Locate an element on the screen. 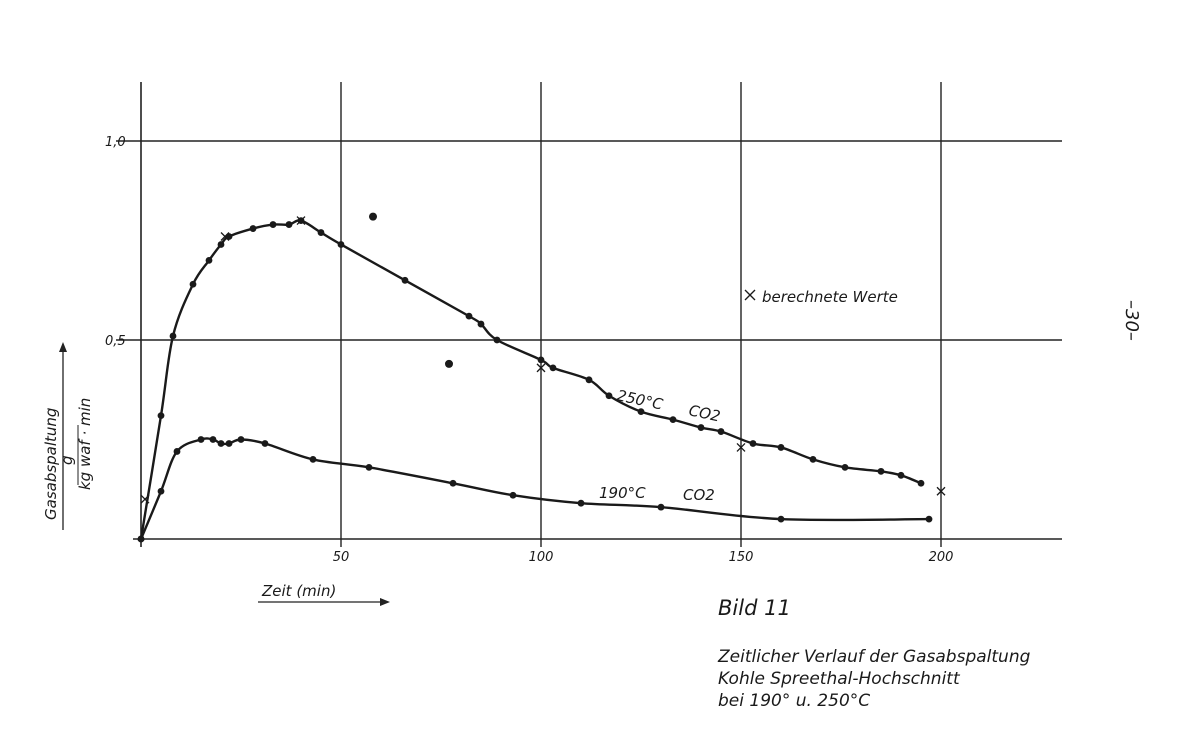 The width and height of the screenshot is (1180, 734). y-axis-label-group: Gasabspaltung g kg waf · min is located at coordinates (68, 459).